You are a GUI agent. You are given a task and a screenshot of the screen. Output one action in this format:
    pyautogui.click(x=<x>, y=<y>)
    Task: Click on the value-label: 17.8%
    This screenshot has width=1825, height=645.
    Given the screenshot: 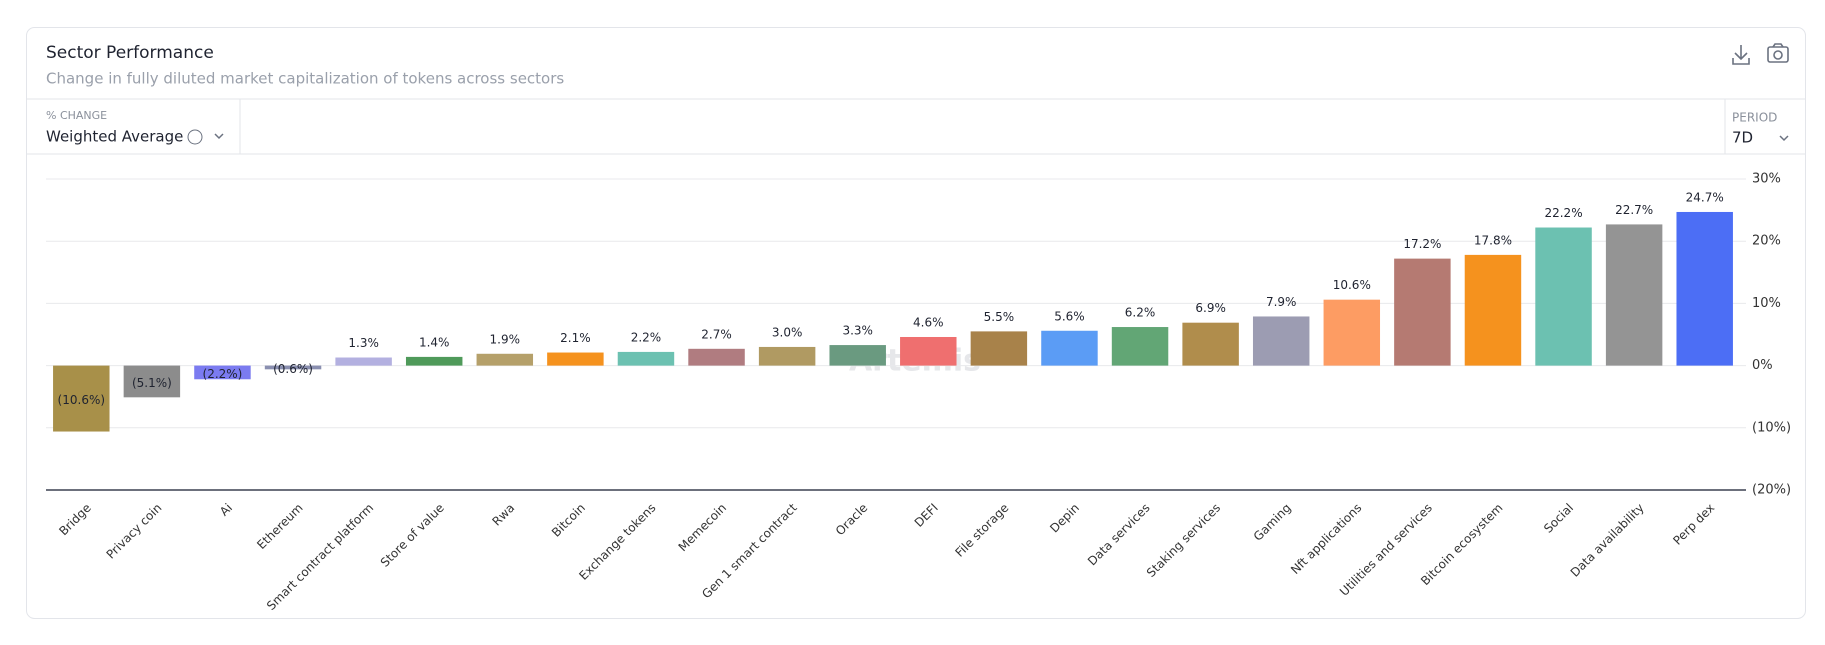 What is the action you would take?
    pyautogui.click(x=1493, y=240)
    